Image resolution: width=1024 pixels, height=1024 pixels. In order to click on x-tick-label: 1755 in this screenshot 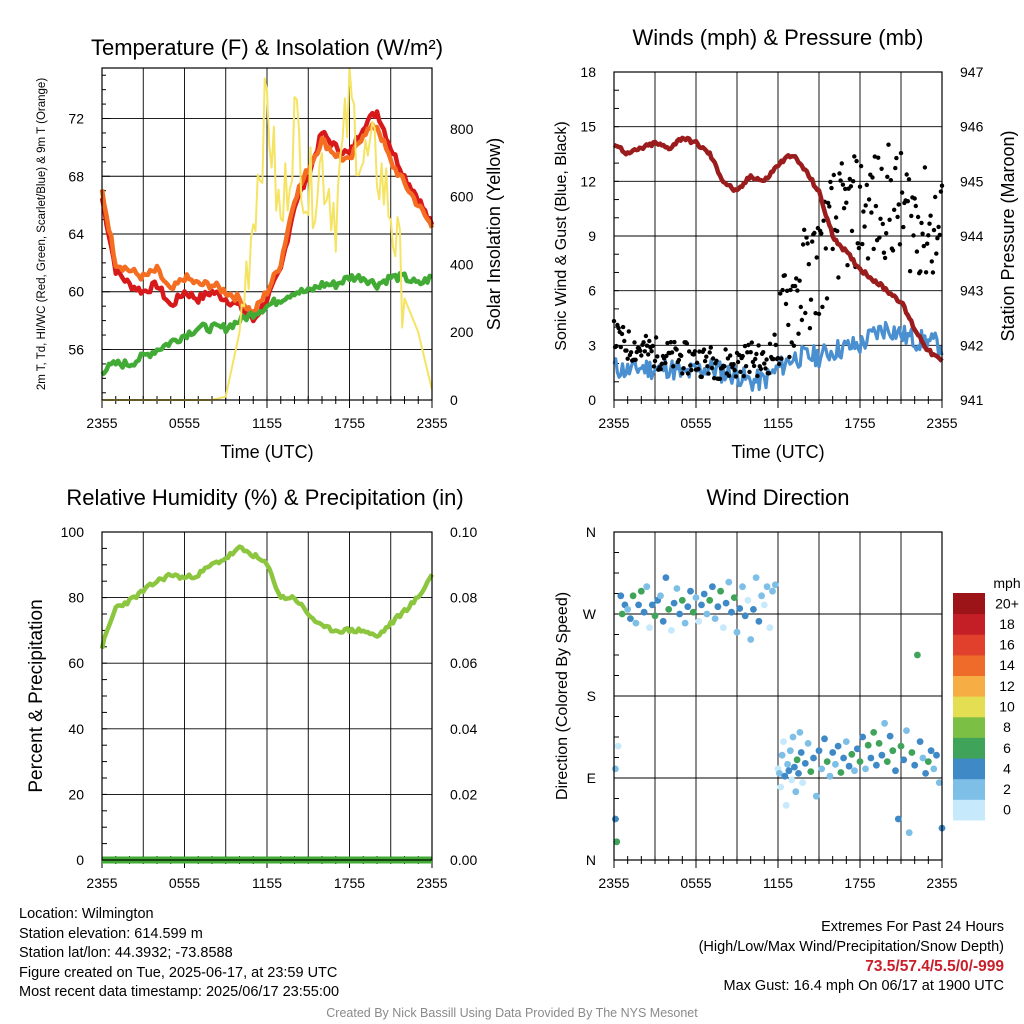, I will do `click(349, 423)`.